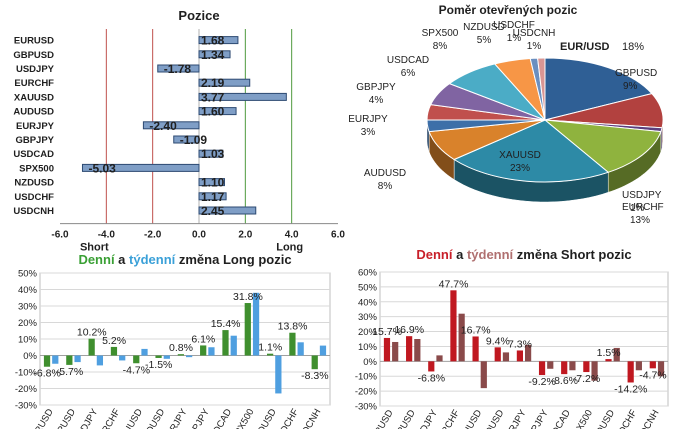  I want to click on x-tick-label: -4.0, so click(107, 235).